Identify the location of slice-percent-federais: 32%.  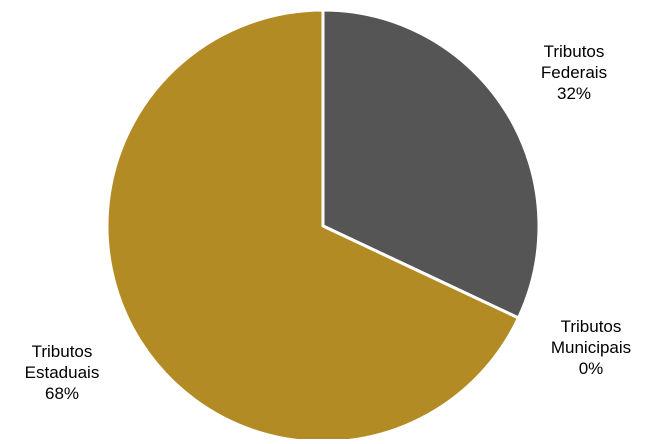
(574, 93).